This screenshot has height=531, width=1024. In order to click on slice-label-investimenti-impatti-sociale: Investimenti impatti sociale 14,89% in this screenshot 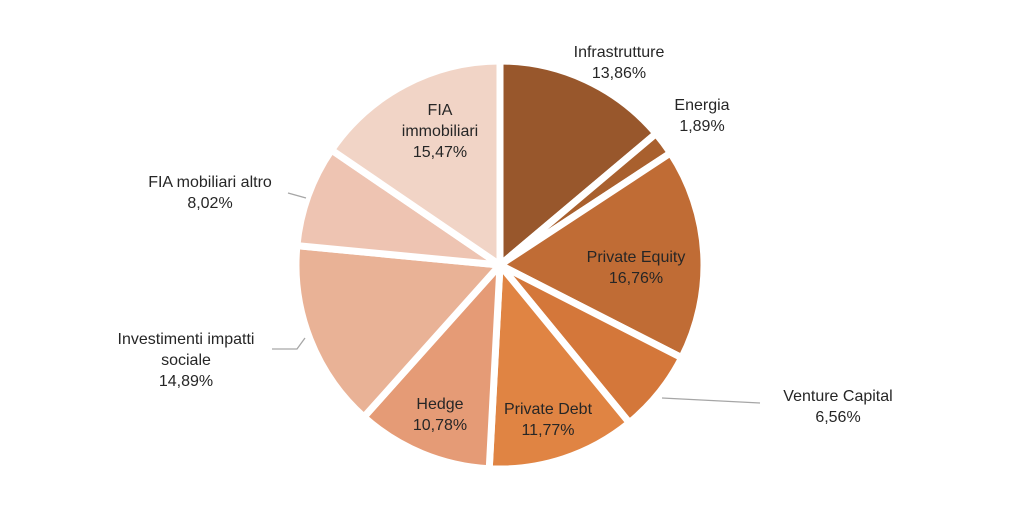, I will do `click(186, 360)`.